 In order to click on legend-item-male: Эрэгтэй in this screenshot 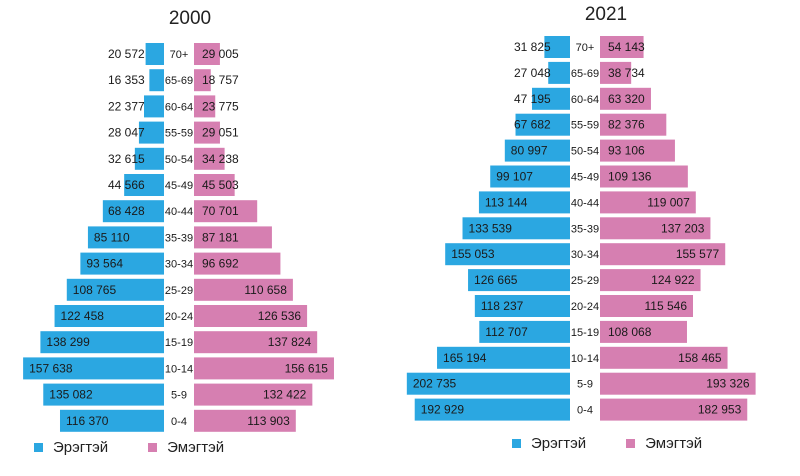, I will do `click(71, 447)`.